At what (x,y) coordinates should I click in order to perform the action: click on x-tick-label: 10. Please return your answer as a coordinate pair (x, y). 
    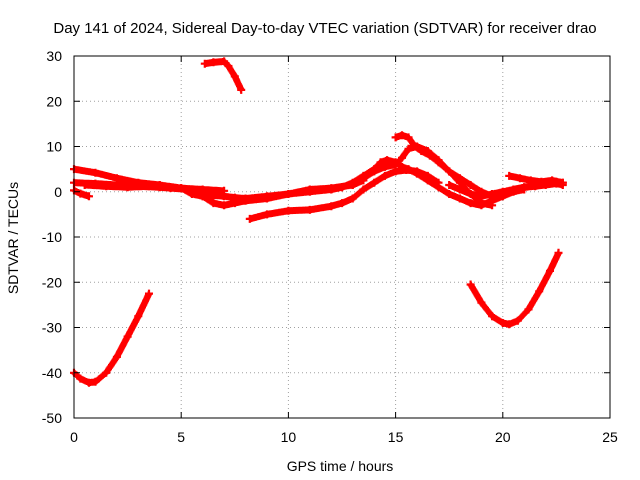
    Looking at the image, I should click on (289, 437).